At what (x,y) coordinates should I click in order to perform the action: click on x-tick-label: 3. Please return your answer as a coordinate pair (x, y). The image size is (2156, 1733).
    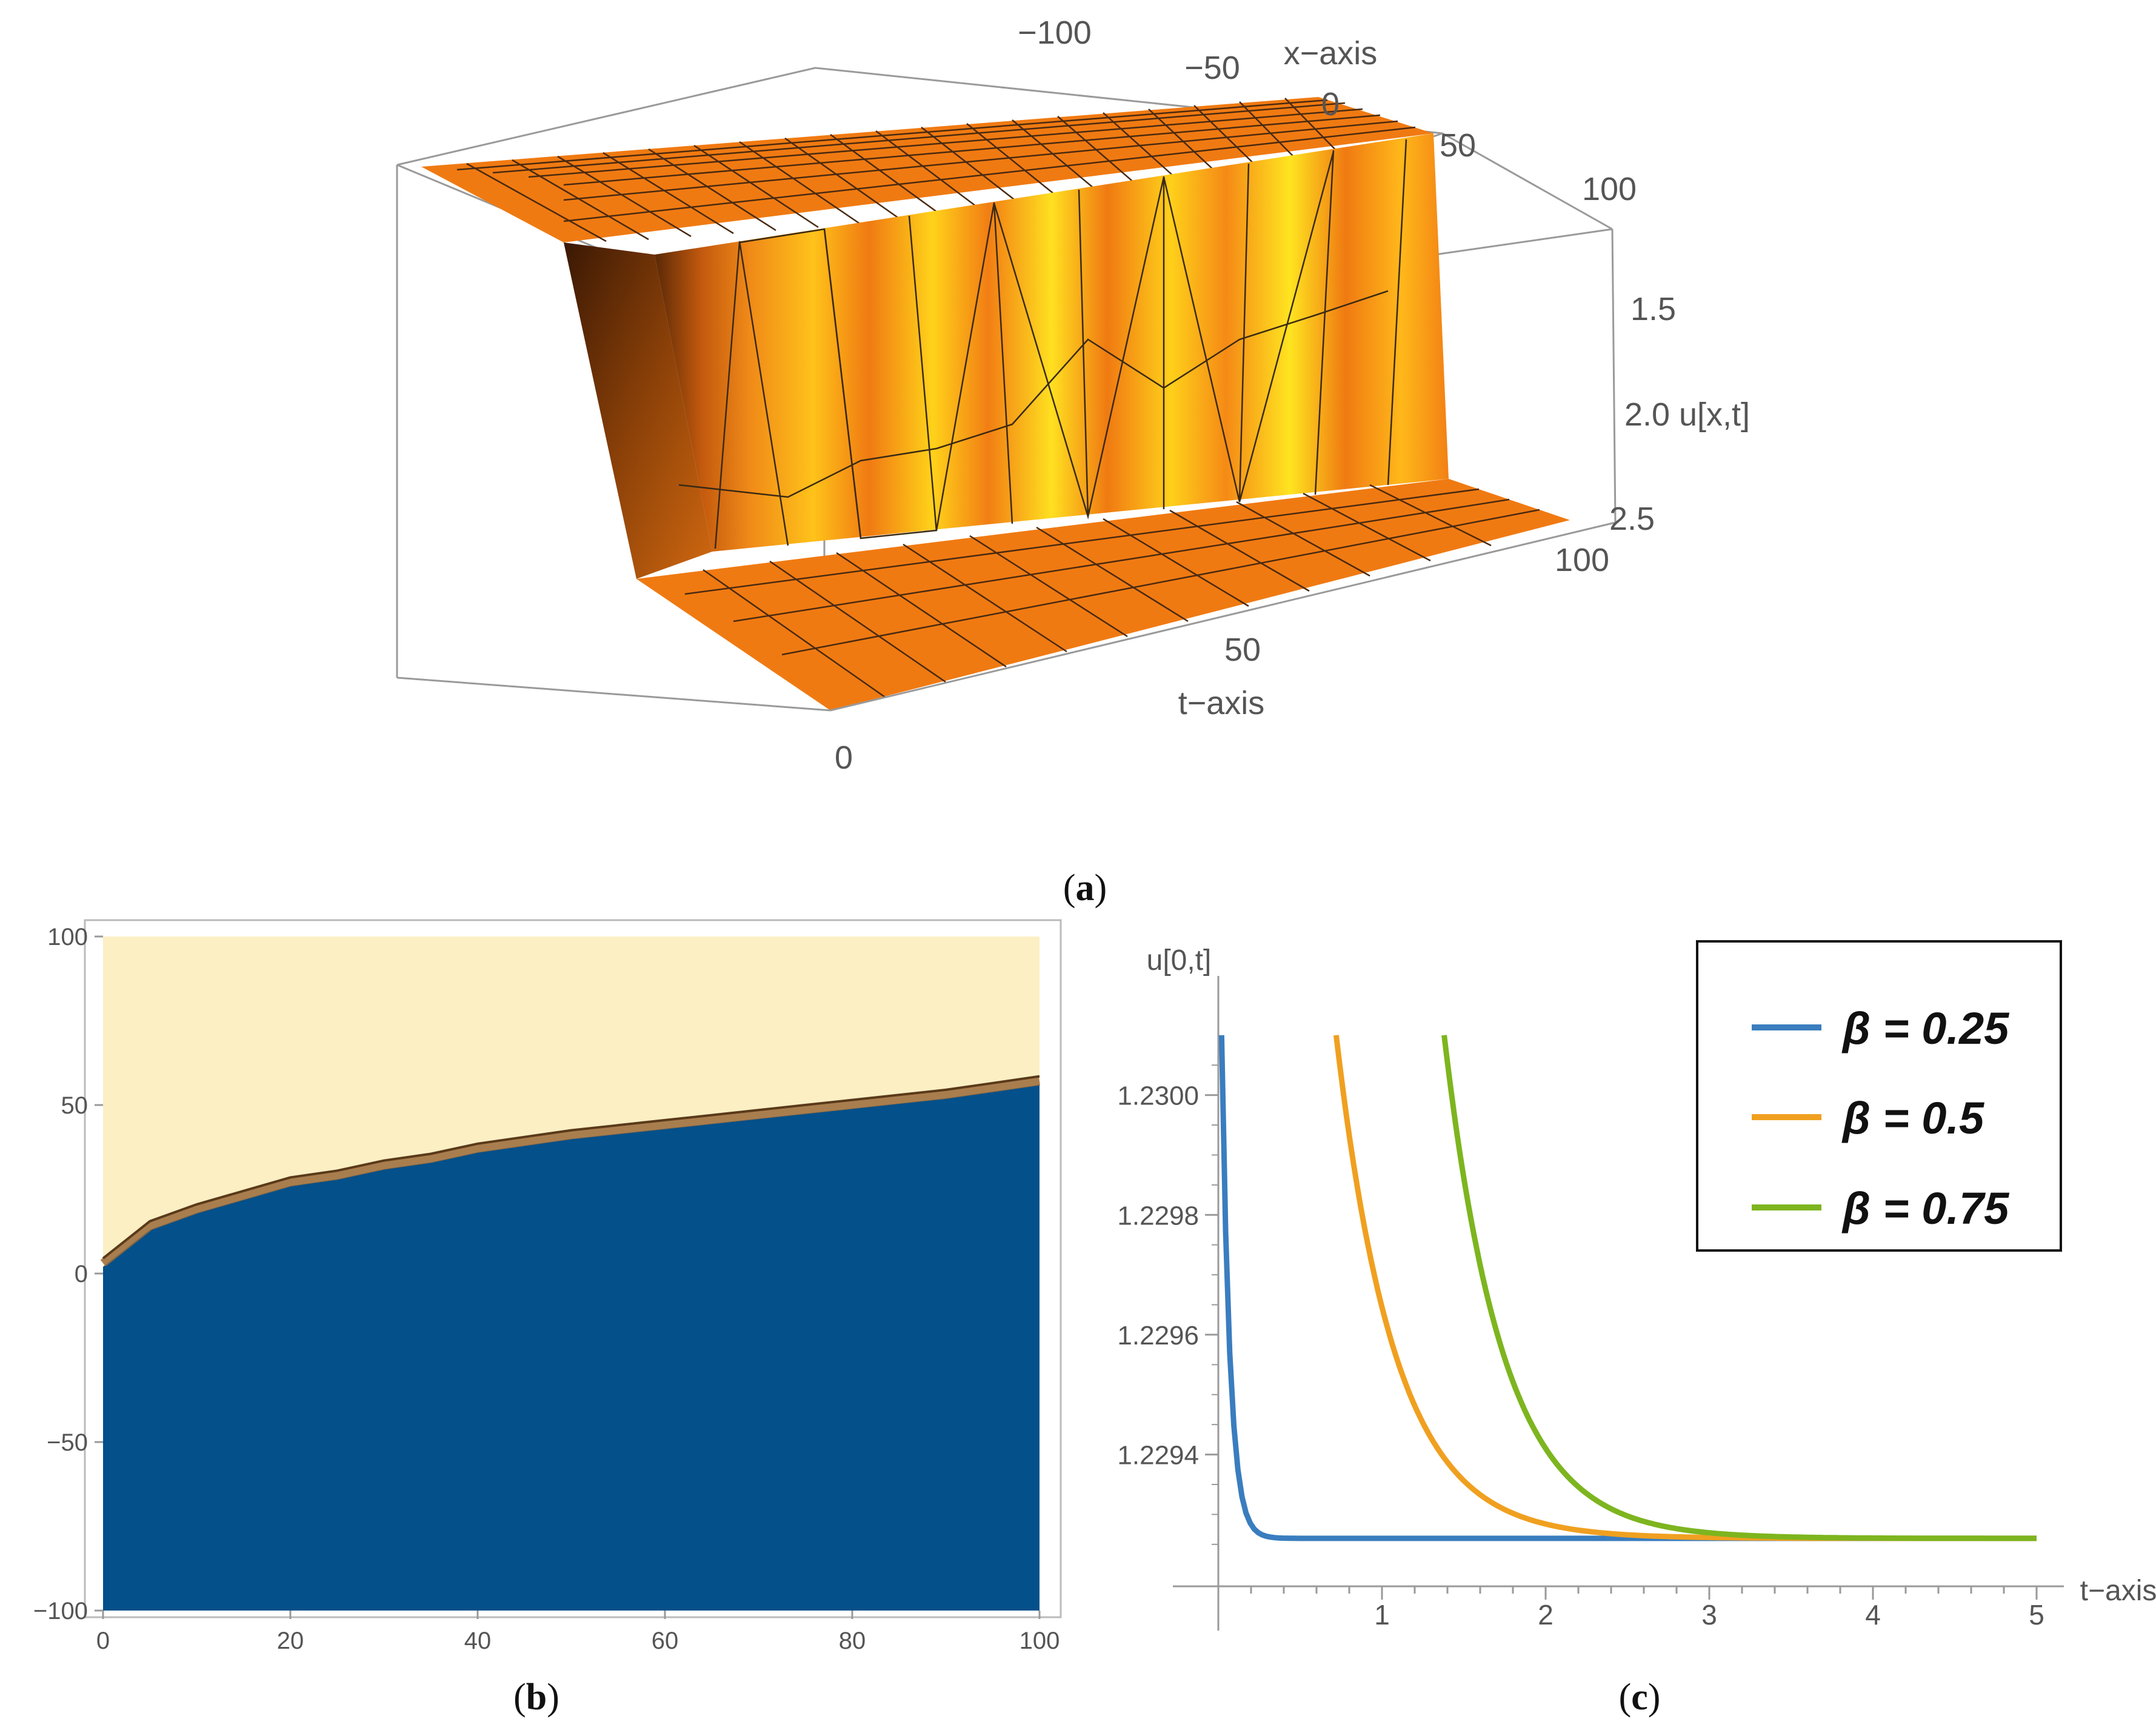
    Looking at the image, I should click on (1709, 1615).